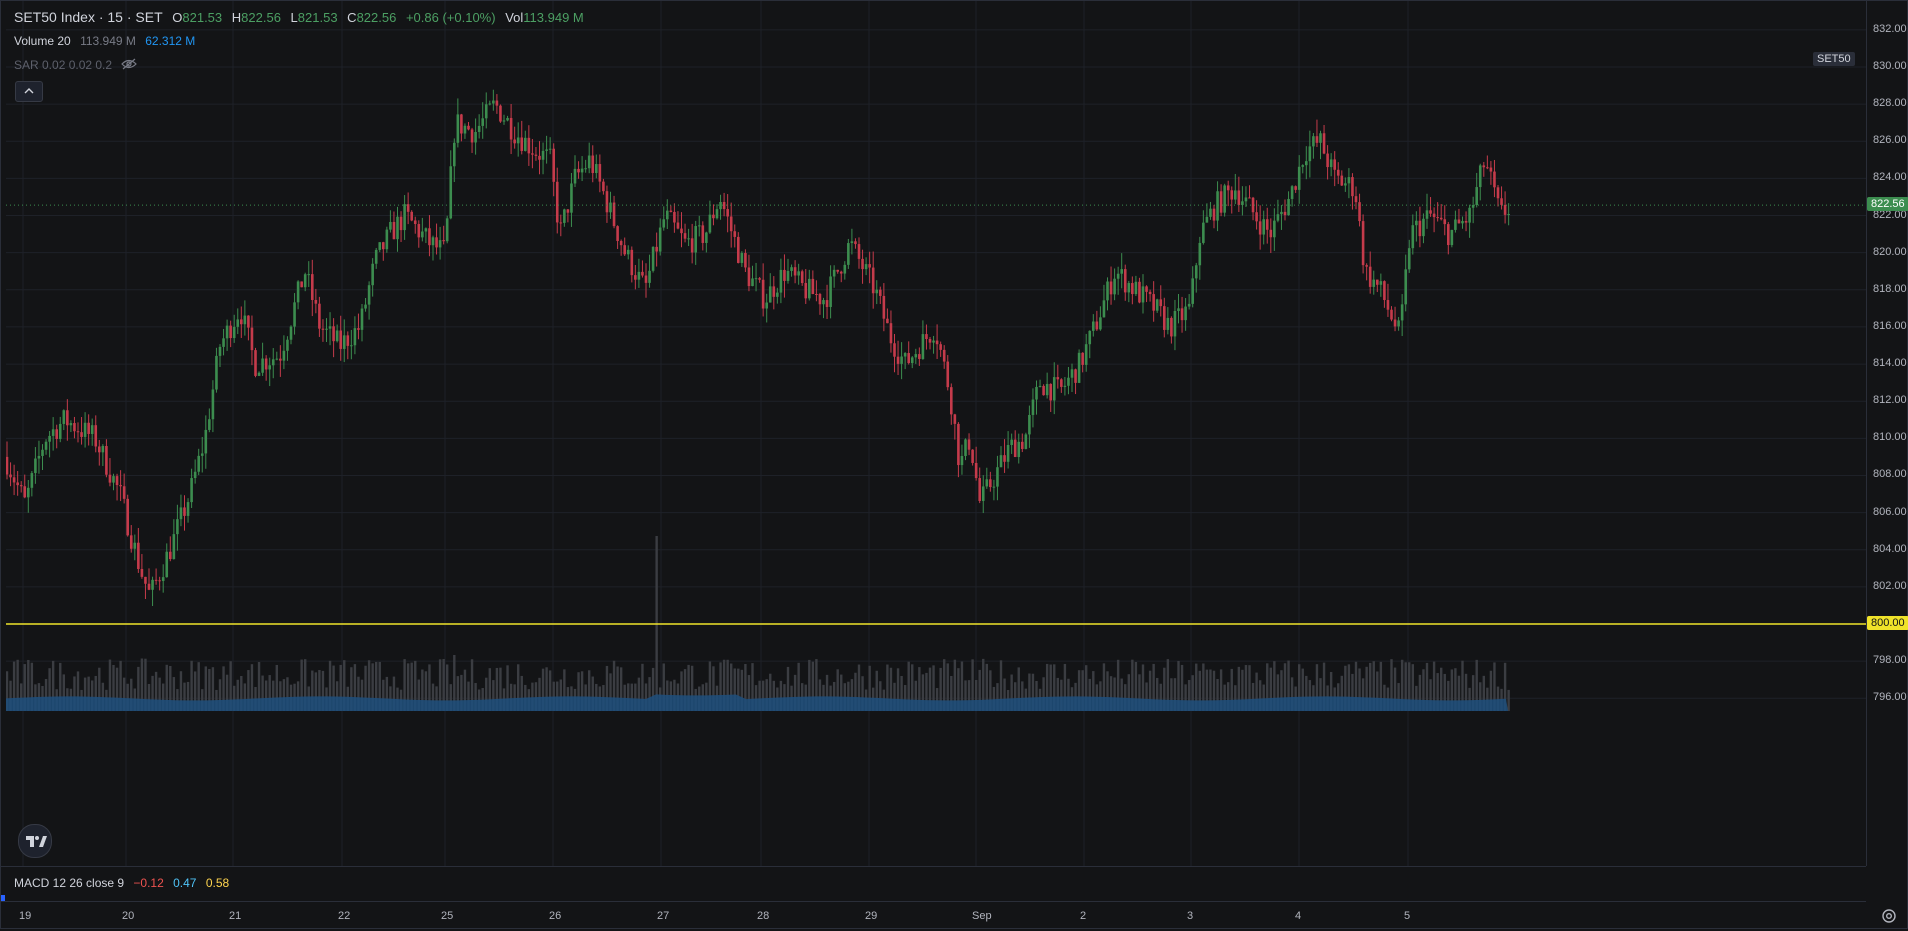  What do you see at coordinates (1887, 433) in the screenshot?
I see `price-axis` at bounding box center [1887, 433].